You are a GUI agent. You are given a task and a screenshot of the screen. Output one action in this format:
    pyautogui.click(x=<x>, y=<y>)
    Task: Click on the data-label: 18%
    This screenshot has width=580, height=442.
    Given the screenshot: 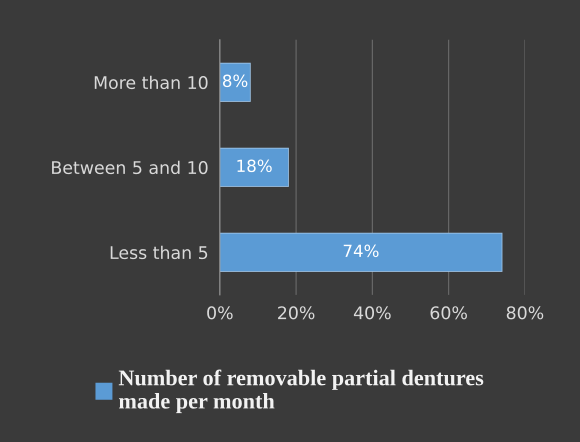 What is the action you would take?
    pyautogui.click(x=254, y=166)
    